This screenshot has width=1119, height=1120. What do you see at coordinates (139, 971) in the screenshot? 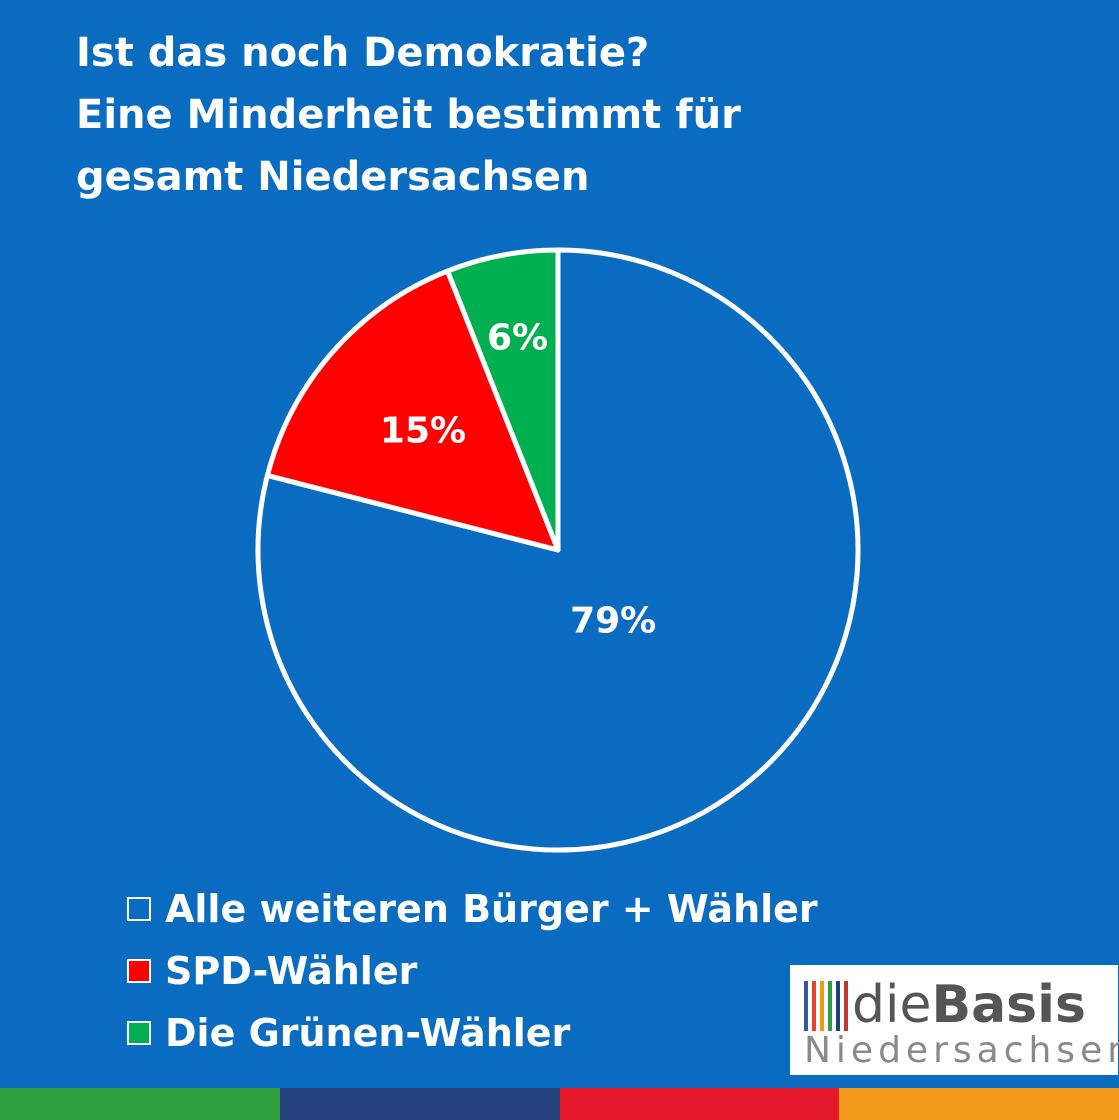
I see `legend-swatch-spd` at bounding box center [139, 971].